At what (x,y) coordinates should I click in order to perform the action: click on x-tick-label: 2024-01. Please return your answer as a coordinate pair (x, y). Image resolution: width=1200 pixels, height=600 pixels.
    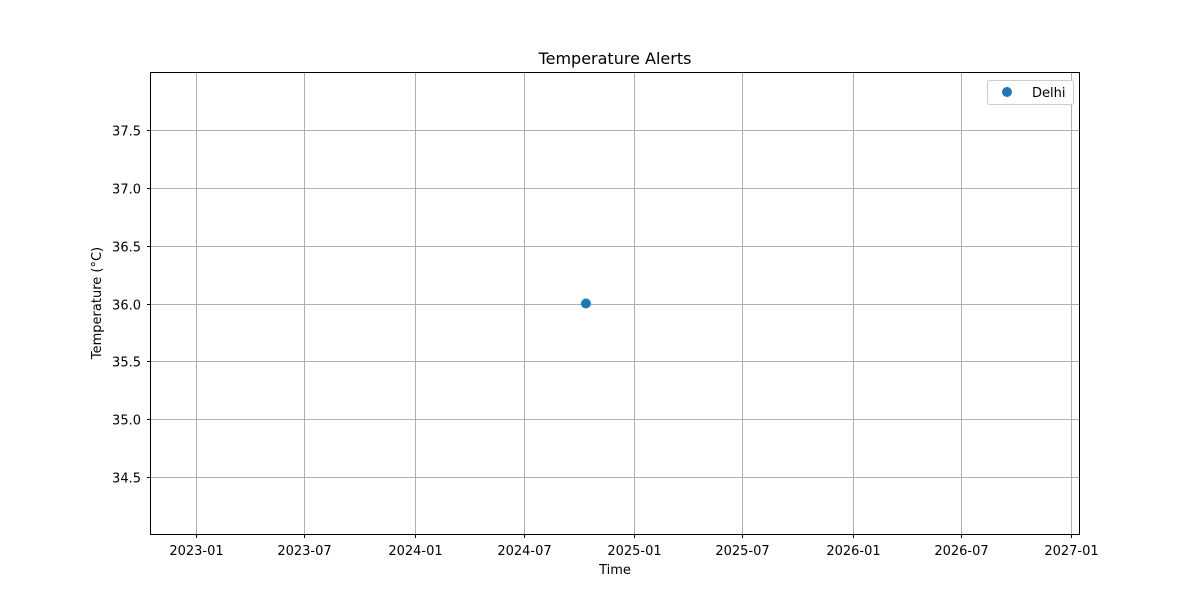
    Looking at the image, I should click on (415, 551).